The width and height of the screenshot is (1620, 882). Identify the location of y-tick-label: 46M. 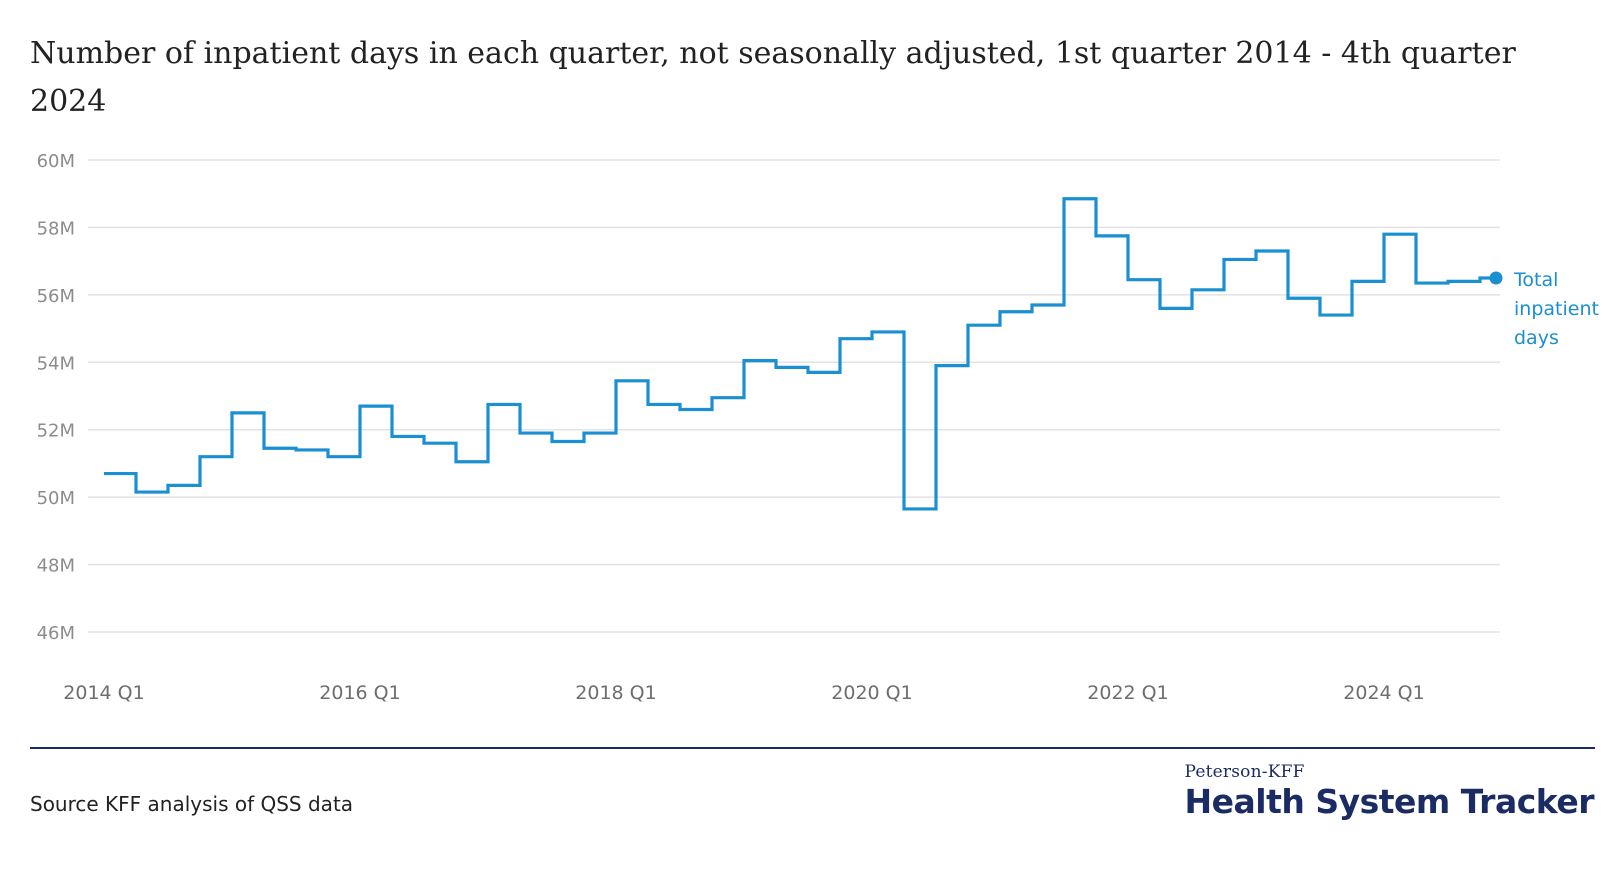
(56, 633).